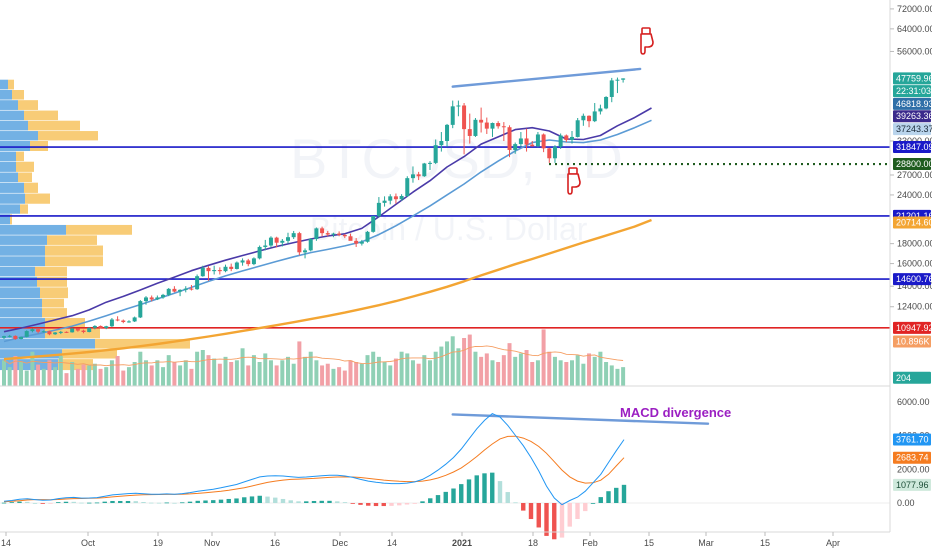 This screenshot has height=550, width=932. What do you see at coordinates (914, 78) in the screenshot?
I see `price-tag-label: 47759.96` at bounding box center [914, 78].